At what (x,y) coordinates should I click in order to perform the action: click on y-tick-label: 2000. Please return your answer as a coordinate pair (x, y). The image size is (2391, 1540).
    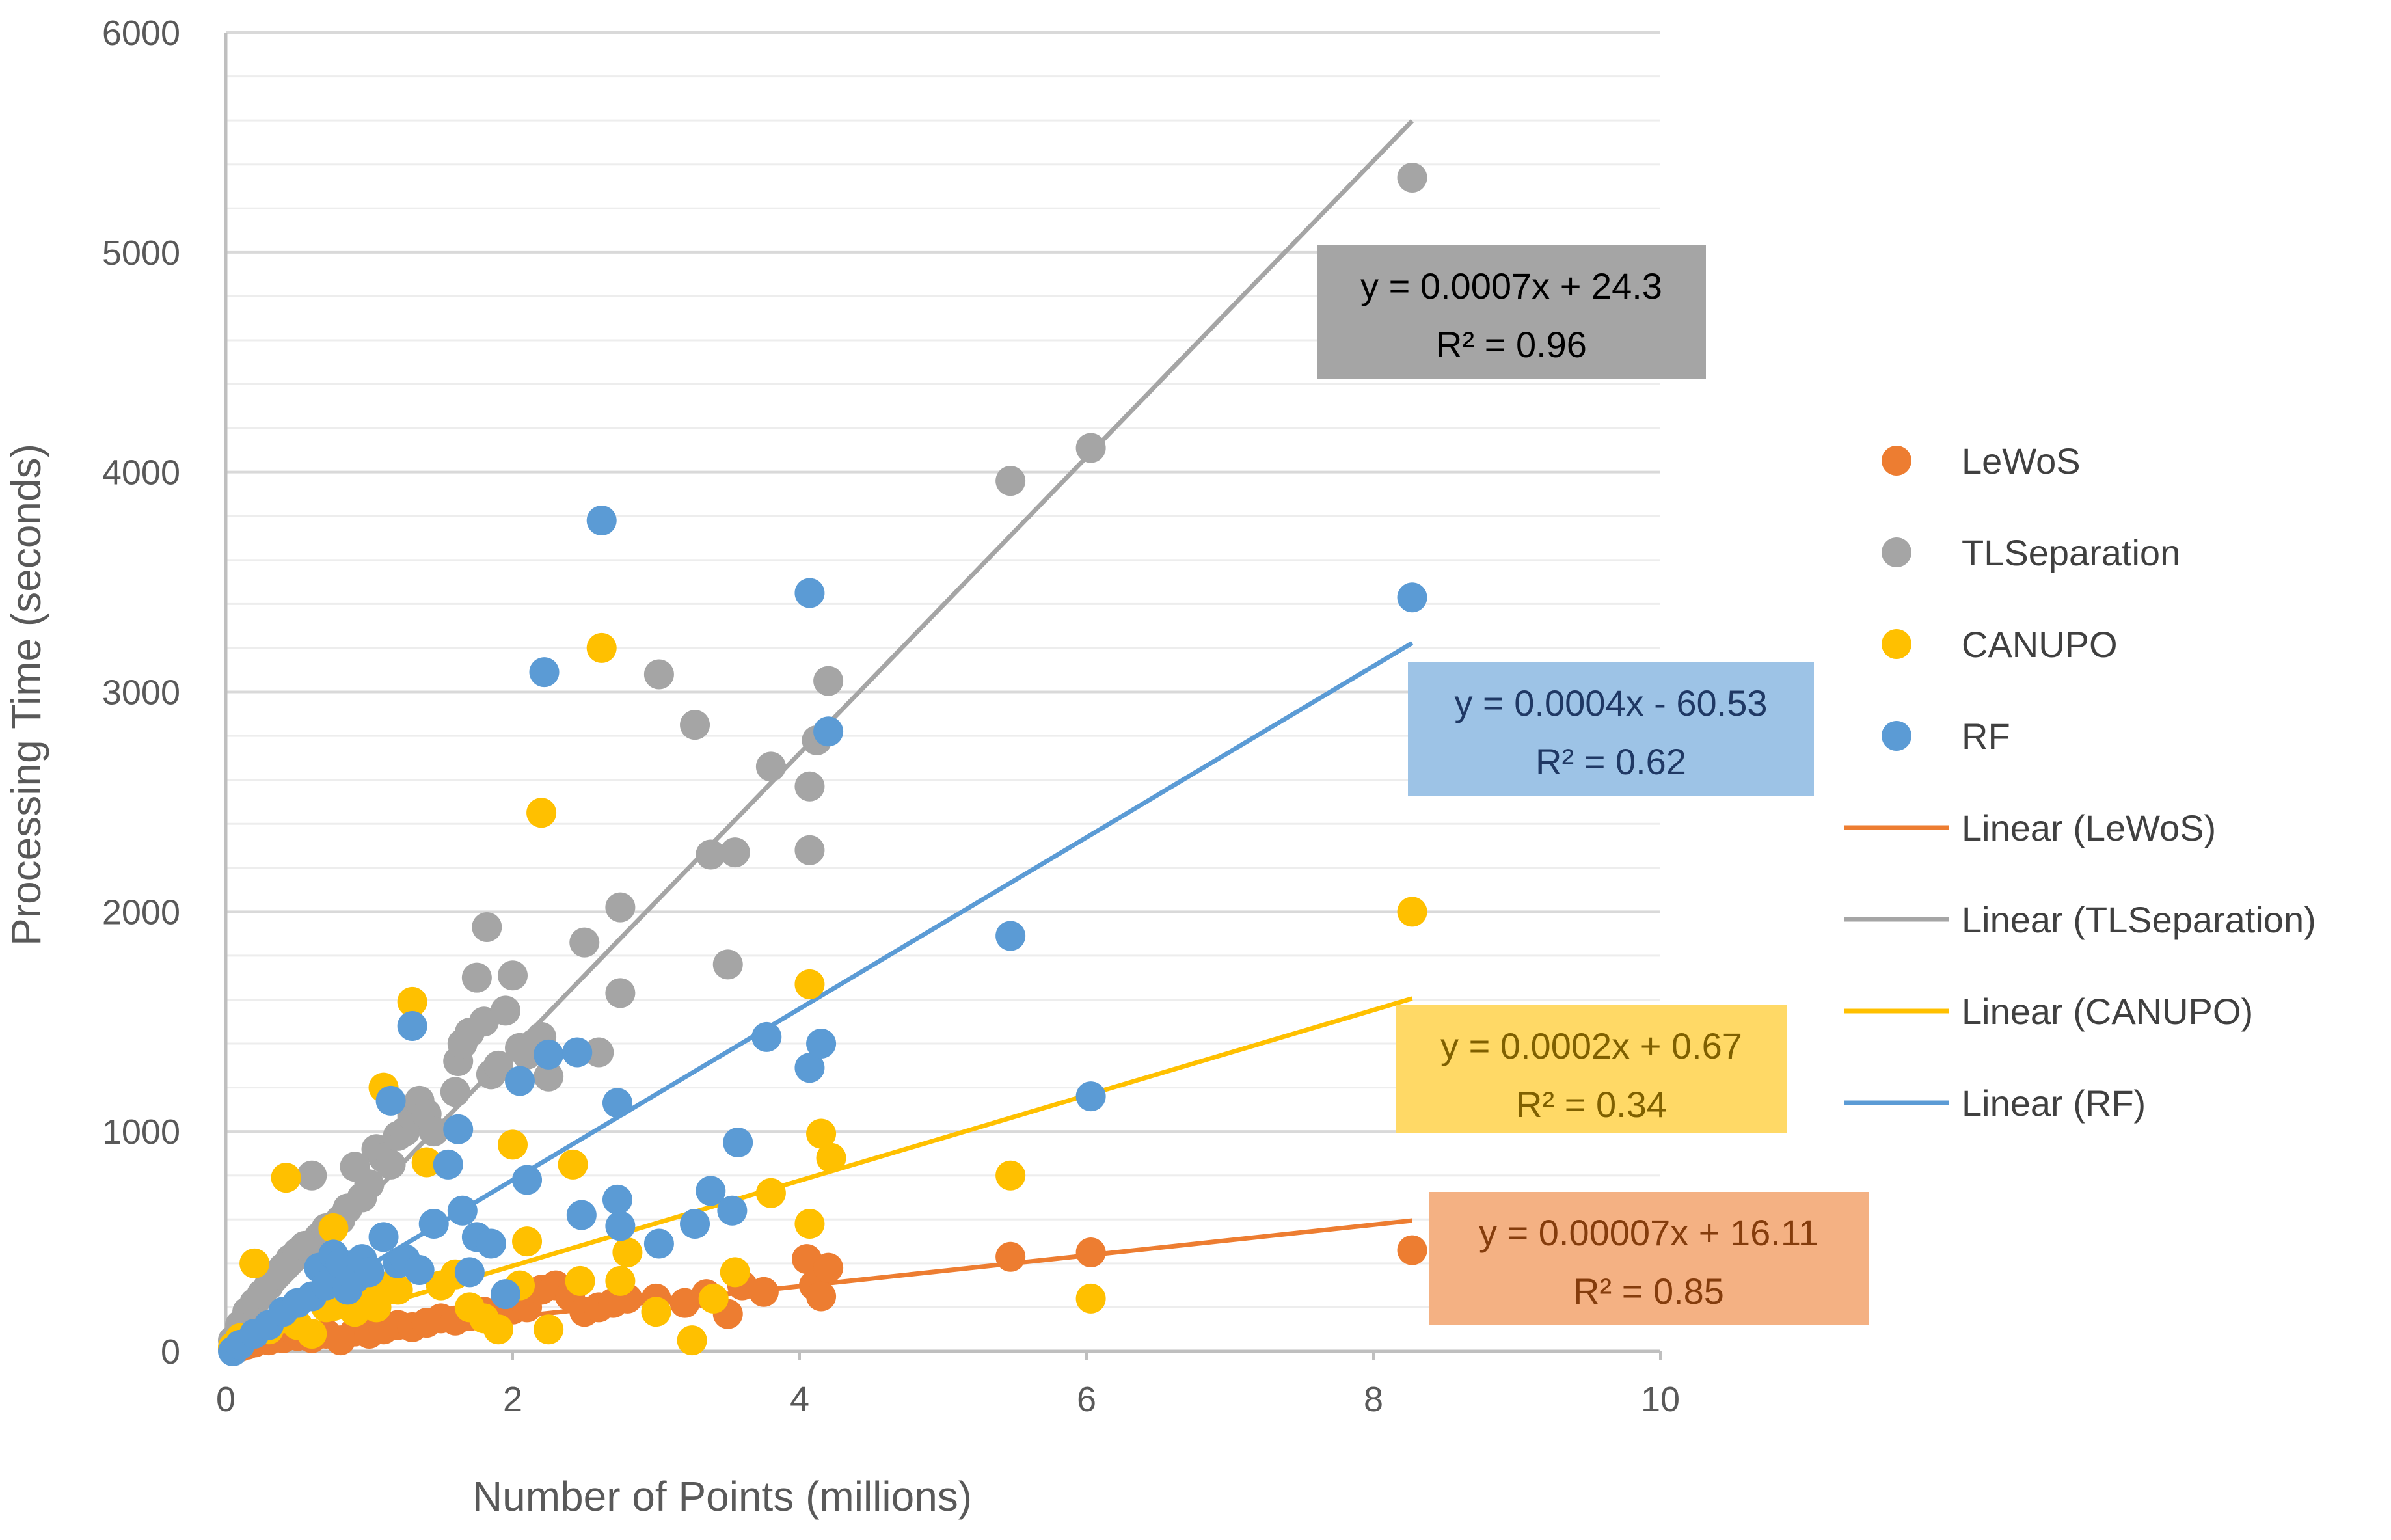
    Looking at the image, I should click on (141, 912).